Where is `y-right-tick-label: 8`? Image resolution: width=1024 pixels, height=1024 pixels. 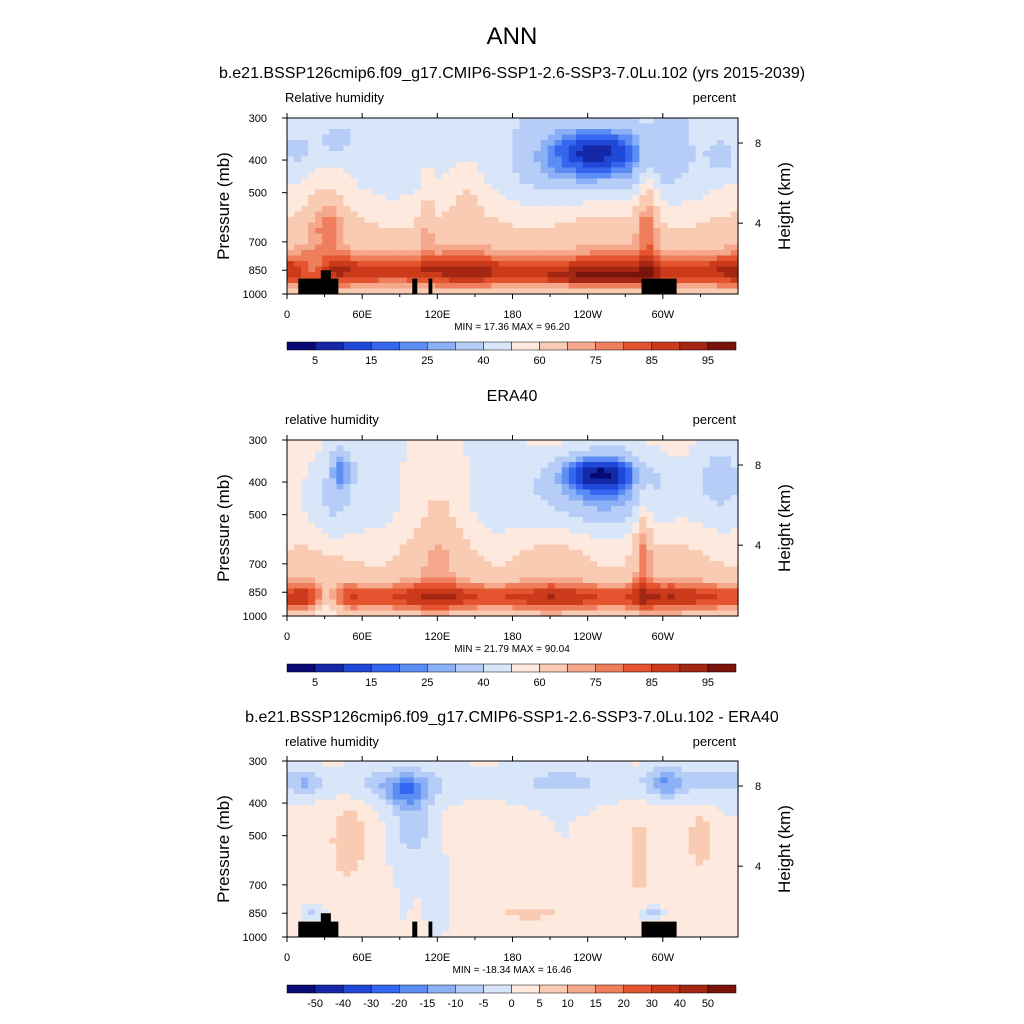 y-right-tick-label: 8 is located at coordinates (758, 144).